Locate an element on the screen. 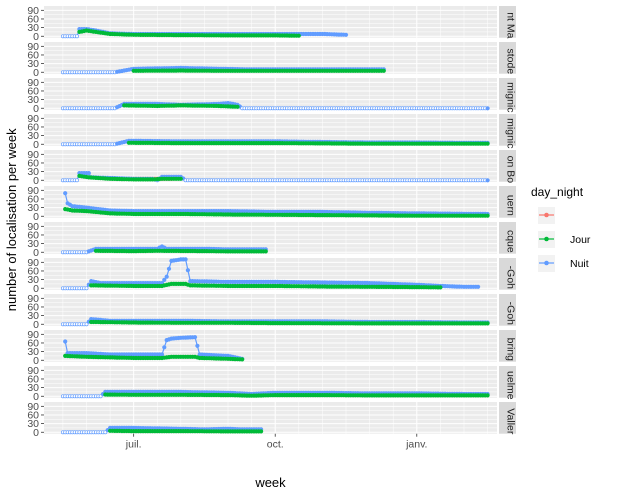 The height and width of the screenshot is (494, 619). x-axis-title: week is located at coordinates (270, 482).